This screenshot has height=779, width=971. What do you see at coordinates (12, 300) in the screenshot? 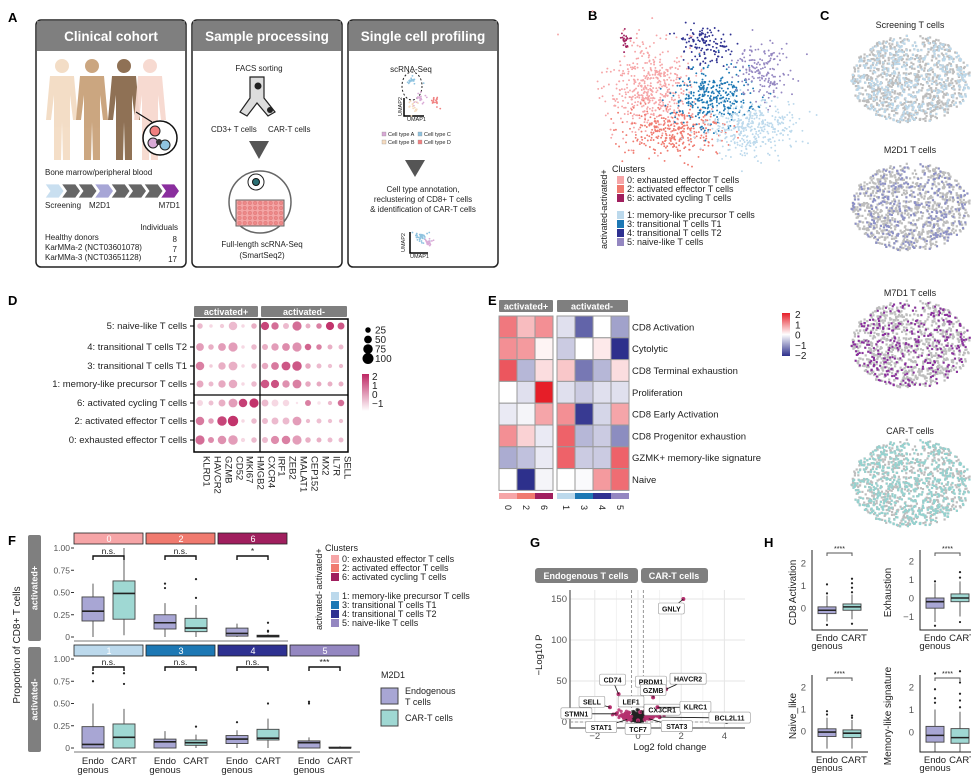
I see `panel-label-d: D` at bounding box center [12, 300].